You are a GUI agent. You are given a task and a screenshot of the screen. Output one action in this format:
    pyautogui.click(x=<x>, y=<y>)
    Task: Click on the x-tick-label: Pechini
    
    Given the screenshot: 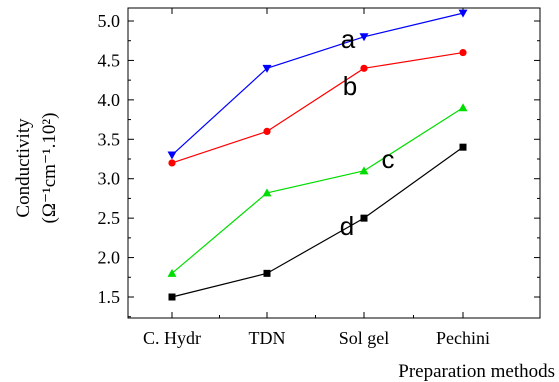 What is the action you would take?
    pyautogui.click(x=463, y=338)
    